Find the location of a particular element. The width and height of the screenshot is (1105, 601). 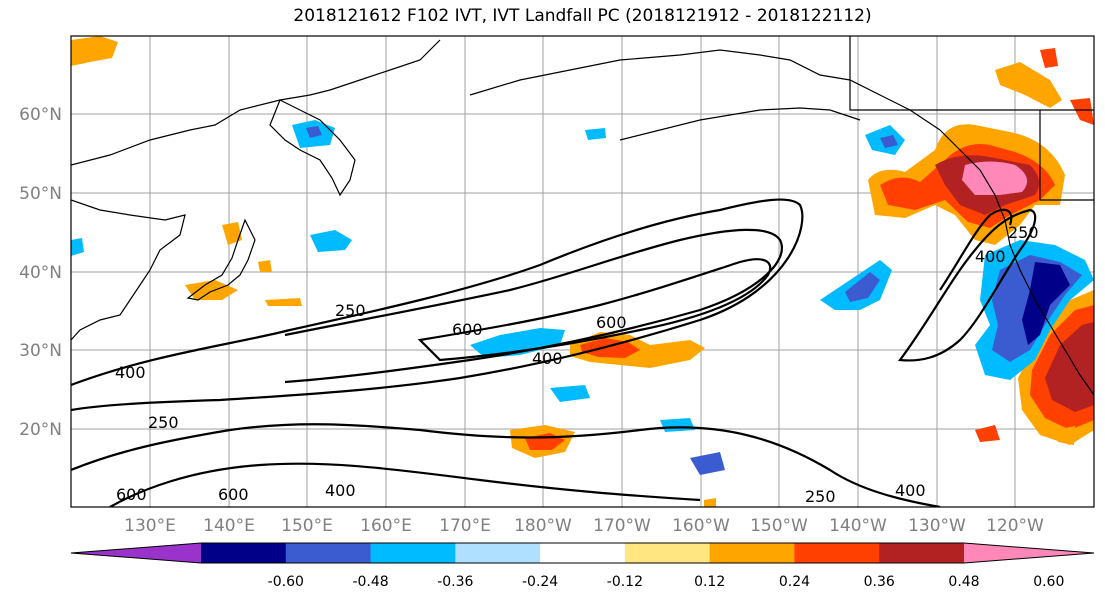

colorbar-tick-label: 0.12 is located at coordinates (709, 582).